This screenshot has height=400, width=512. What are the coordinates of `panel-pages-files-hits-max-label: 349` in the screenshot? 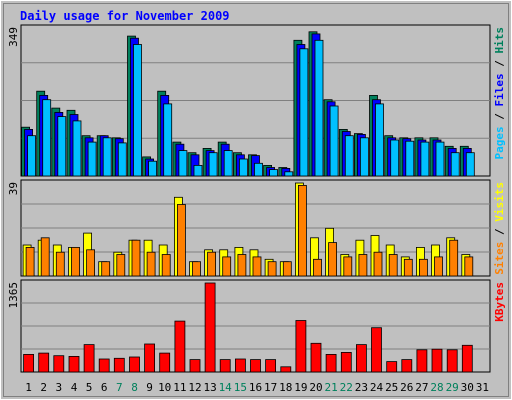 It's located at (13, 37).